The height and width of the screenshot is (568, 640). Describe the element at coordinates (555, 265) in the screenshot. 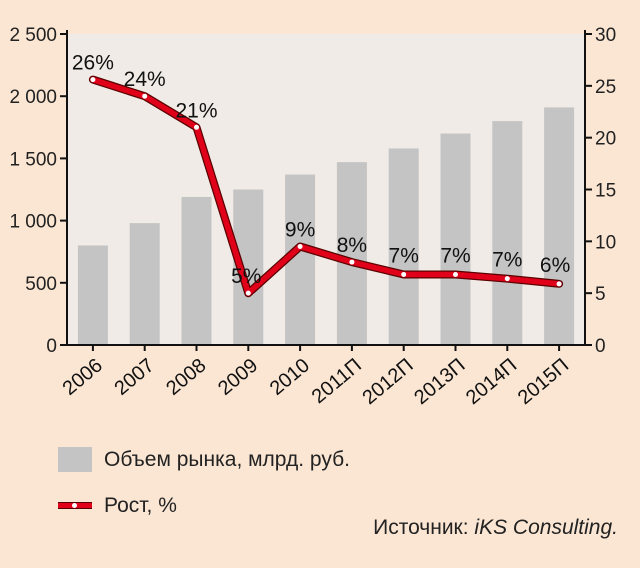

I see `data-label: 6%` at that location.